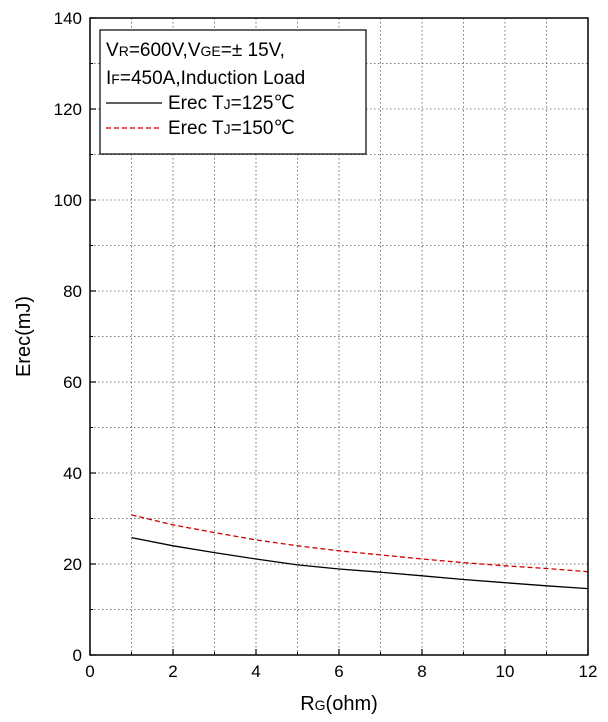 The height and width of the screenshot is (722, 608). Describe the element at coordinates (352, 704) in the screenshot. I see `x-axis-title-rest: (ohm)` at that location.